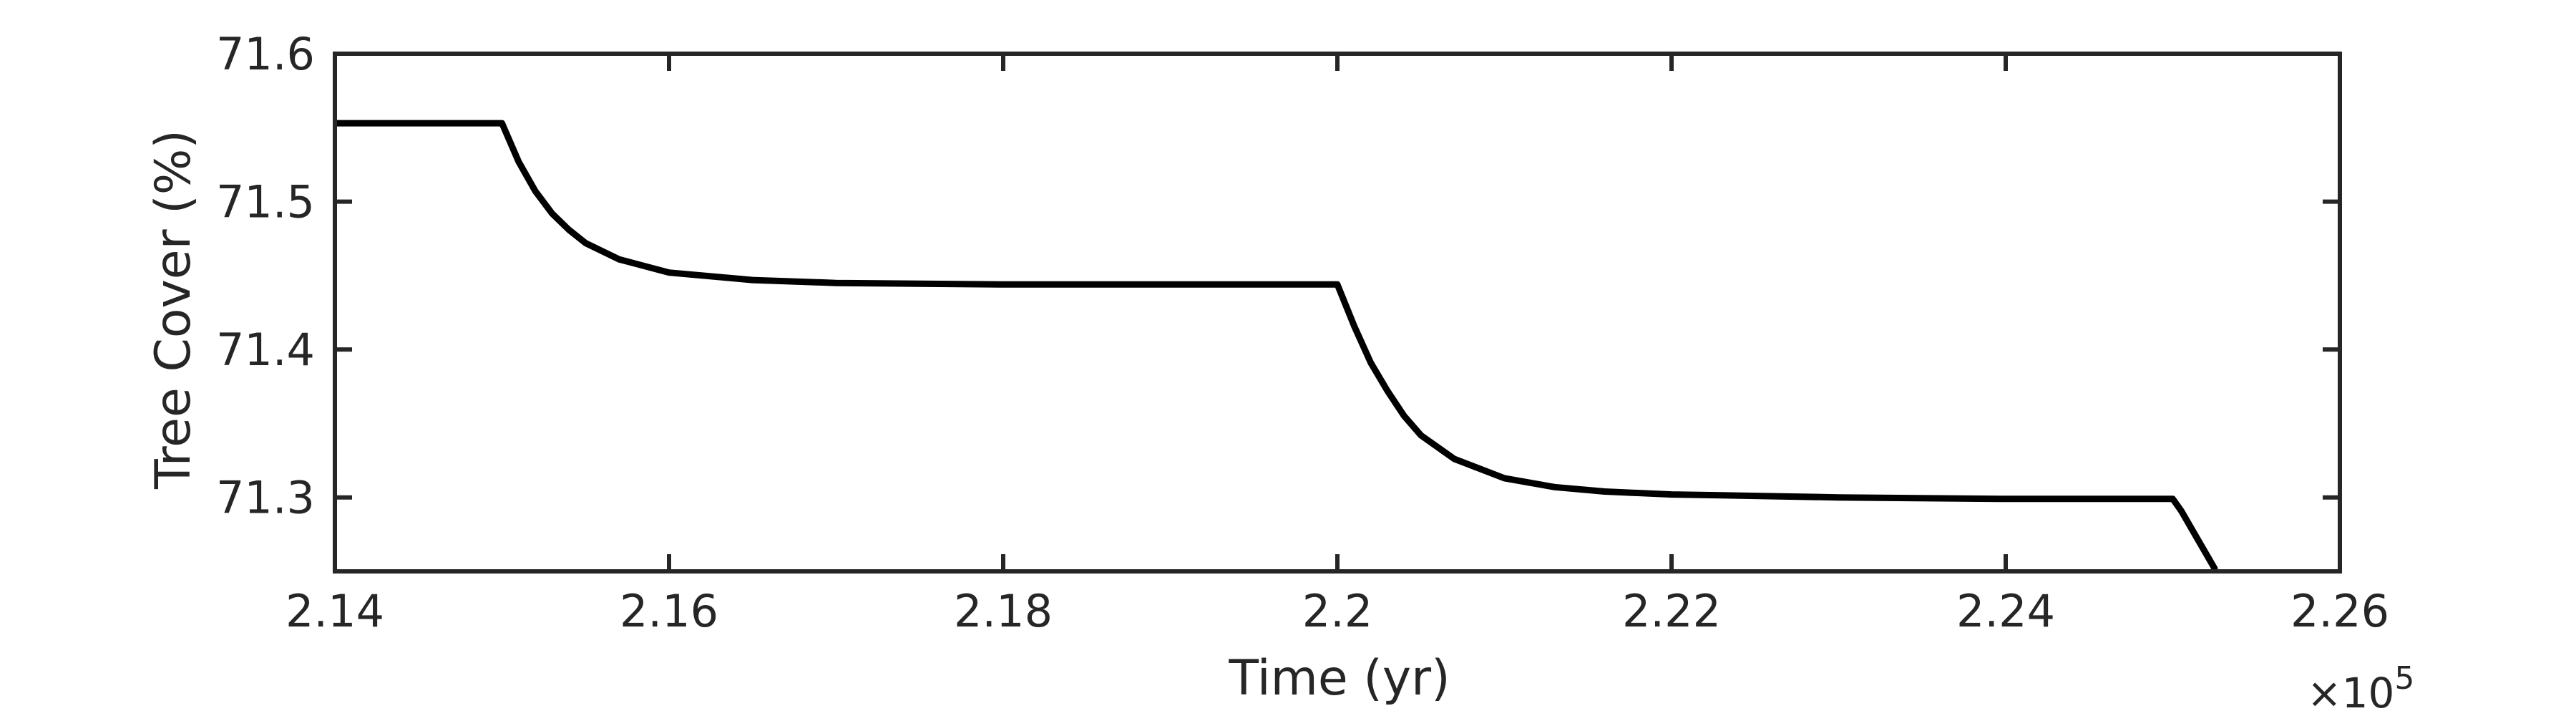 The height and width of the screenshot is (716, 2576). I want to click on y-tick-label: 71.5, so click(265, 202).